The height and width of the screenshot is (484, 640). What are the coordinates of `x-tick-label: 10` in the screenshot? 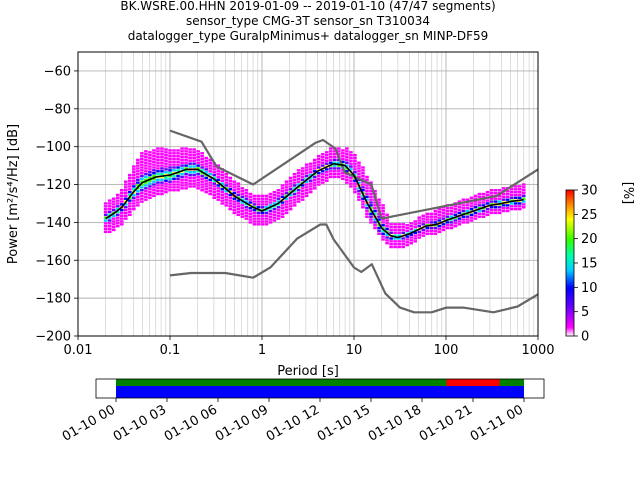 It's located at (354, 350).